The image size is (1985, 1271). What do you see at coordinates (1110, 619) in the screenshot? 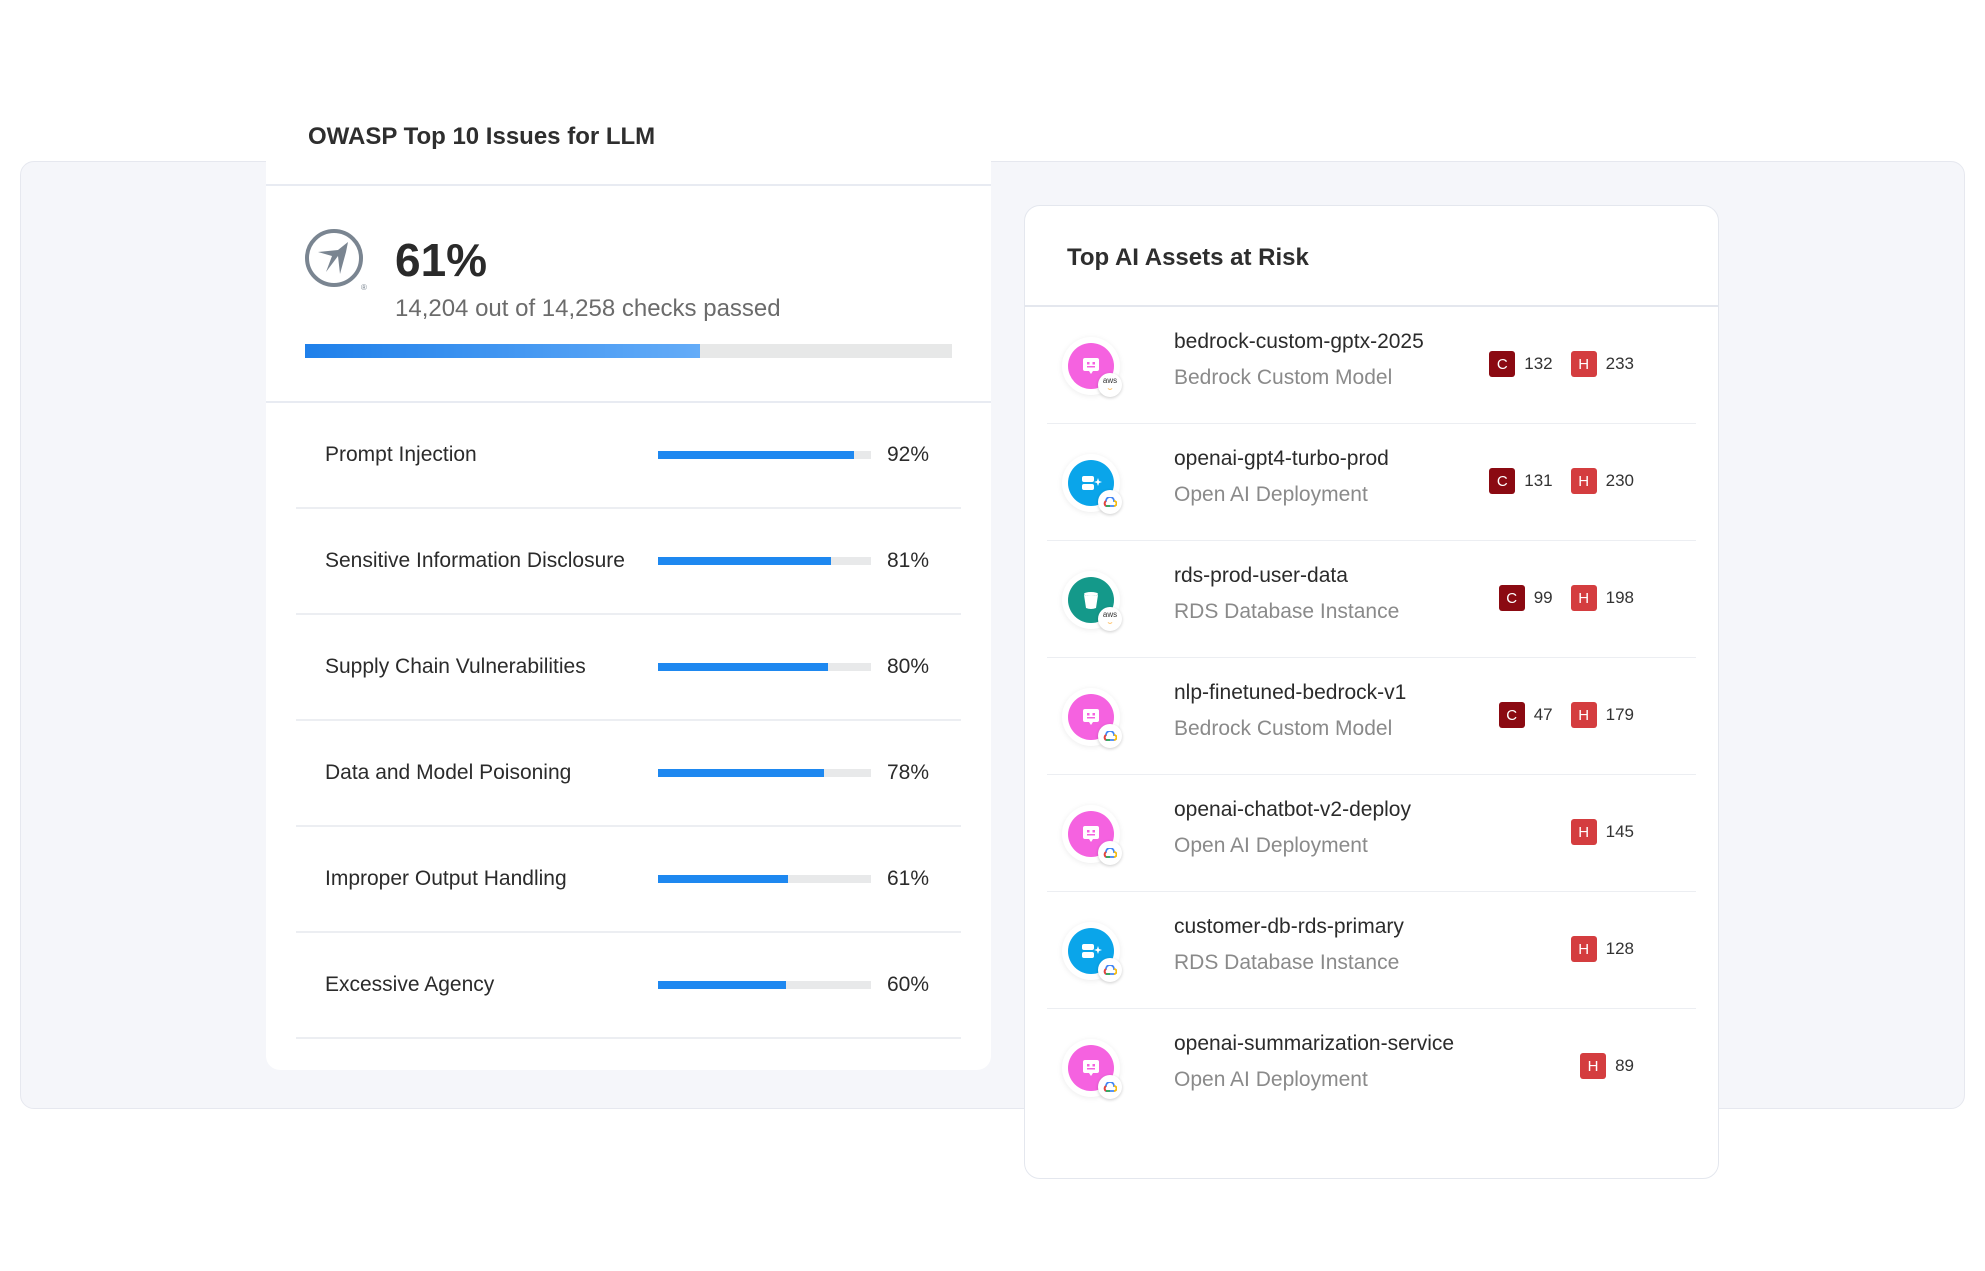
I see `aws-logo-icon: aws ⌣` at bounding box center [1110, 619].